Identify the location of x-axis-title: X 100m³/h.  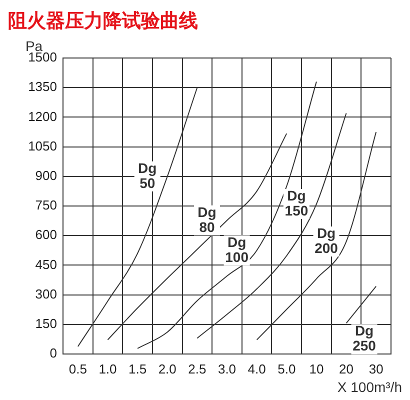
(369, 386).